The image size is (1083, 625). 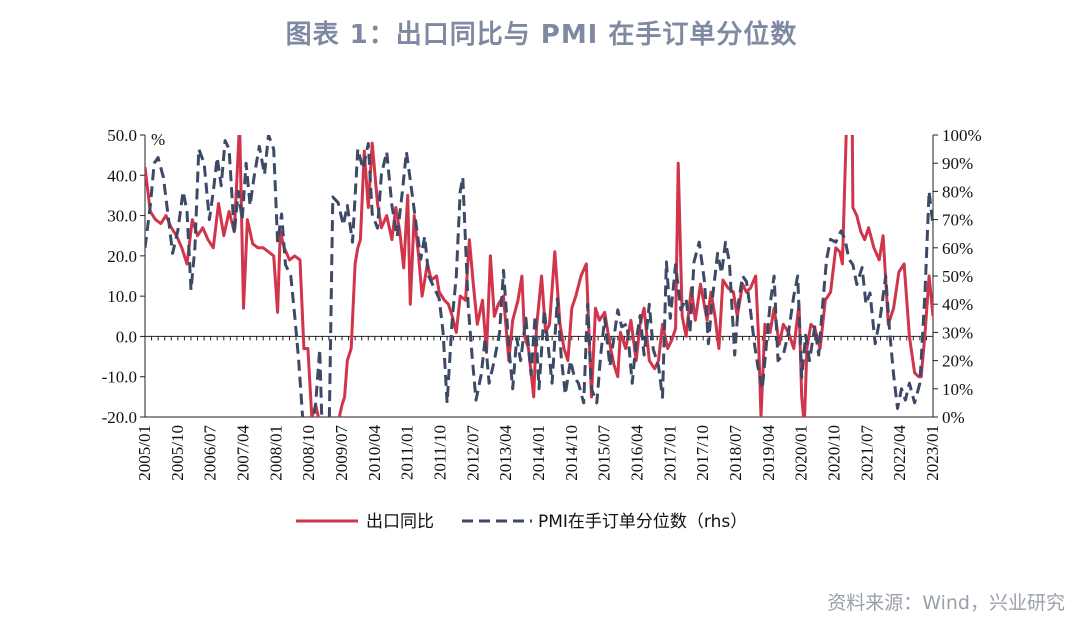 What do you see at coordinates (571, 453) in the screenshot?
I see `x-tick-label: 2014/10` at bounding box center [571, 453].